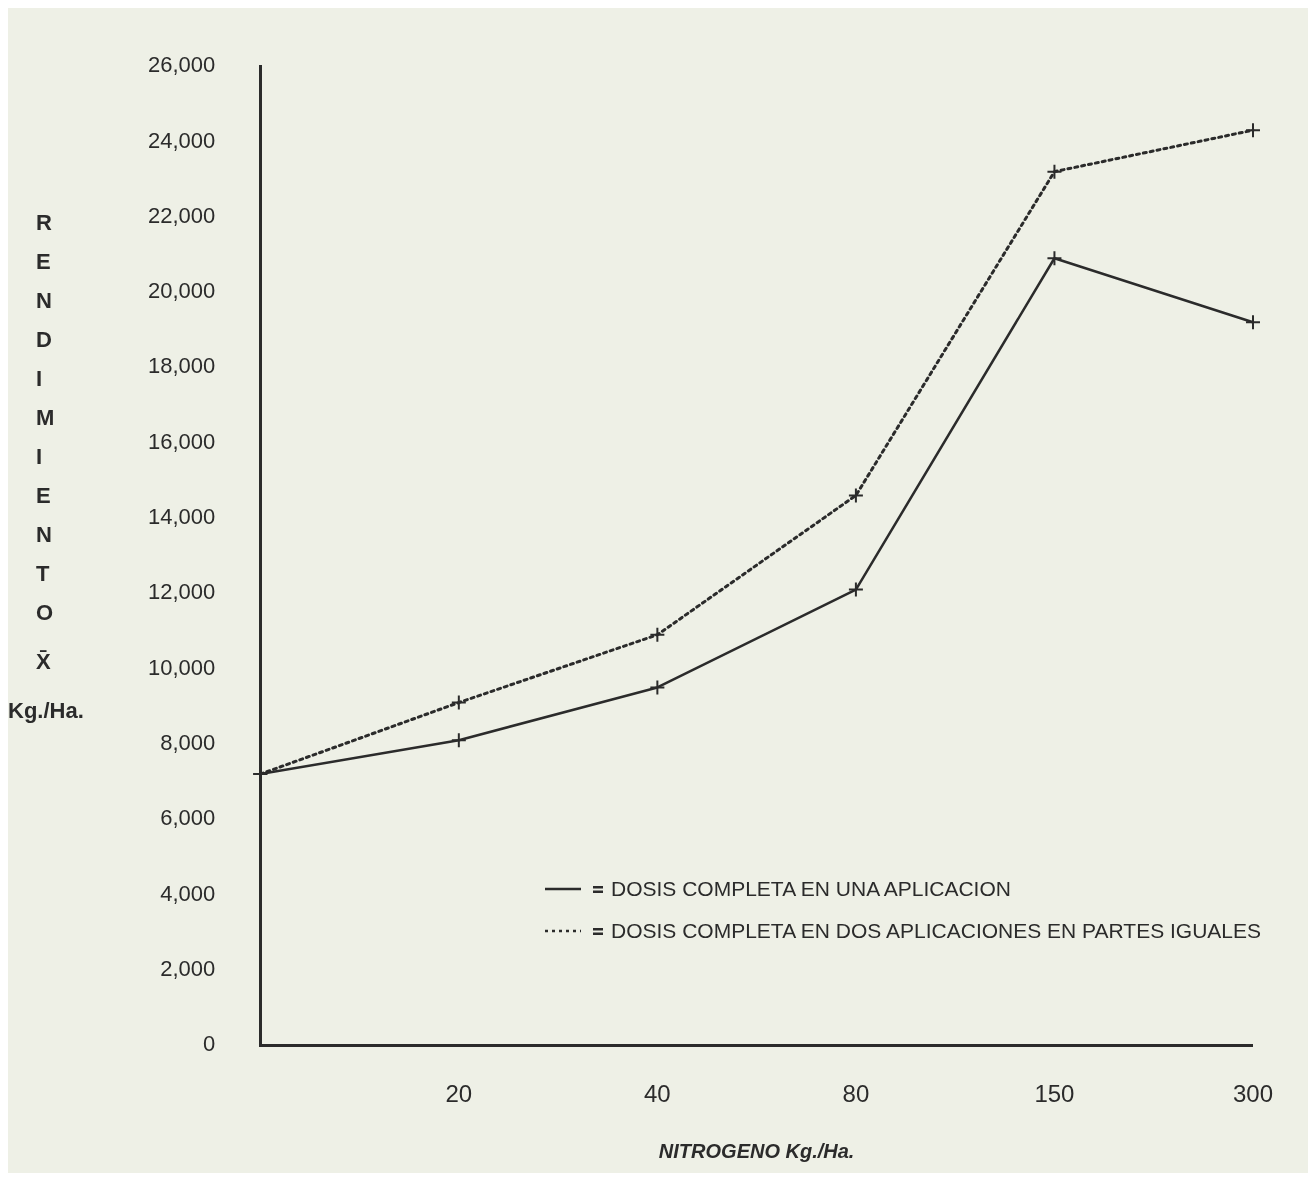 The image size is (1315, 1181). What do you see at coordinates (936, 931) in the screenshot?
I see `legend-label: DOSIS COMPLETA EN DOS APLICACIONES EN PARTES IGUALES` at bounding box center [936, 931].